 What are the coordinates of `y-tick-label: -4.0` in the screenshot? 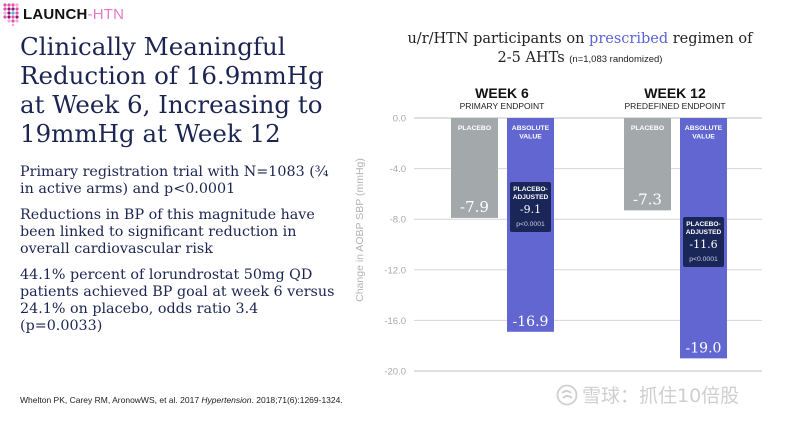 It's located at (398, 169).